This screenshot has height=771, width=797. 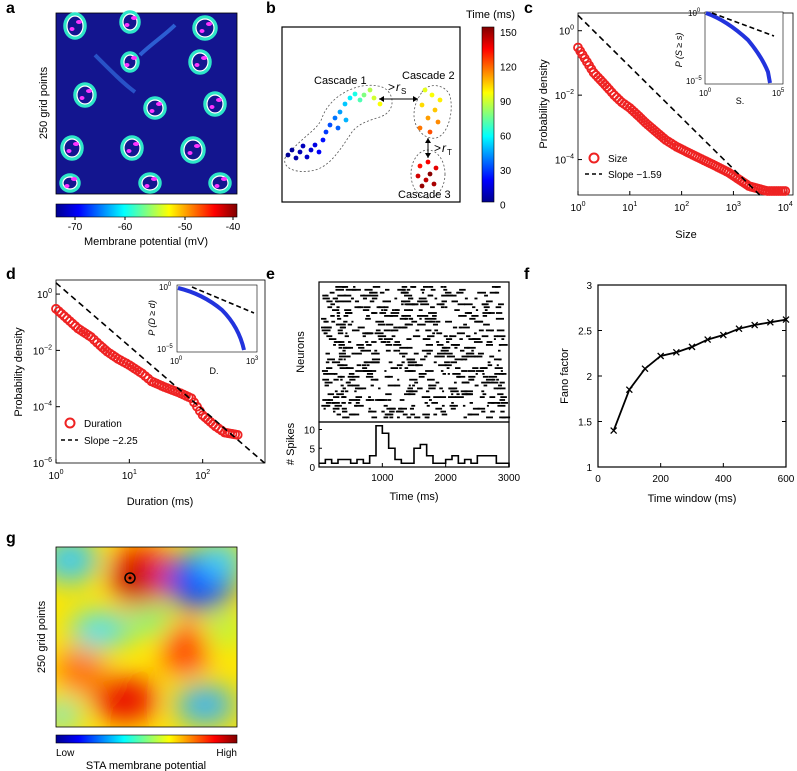 I want to click on wave-spike-mark, so click(x=202, y=31).